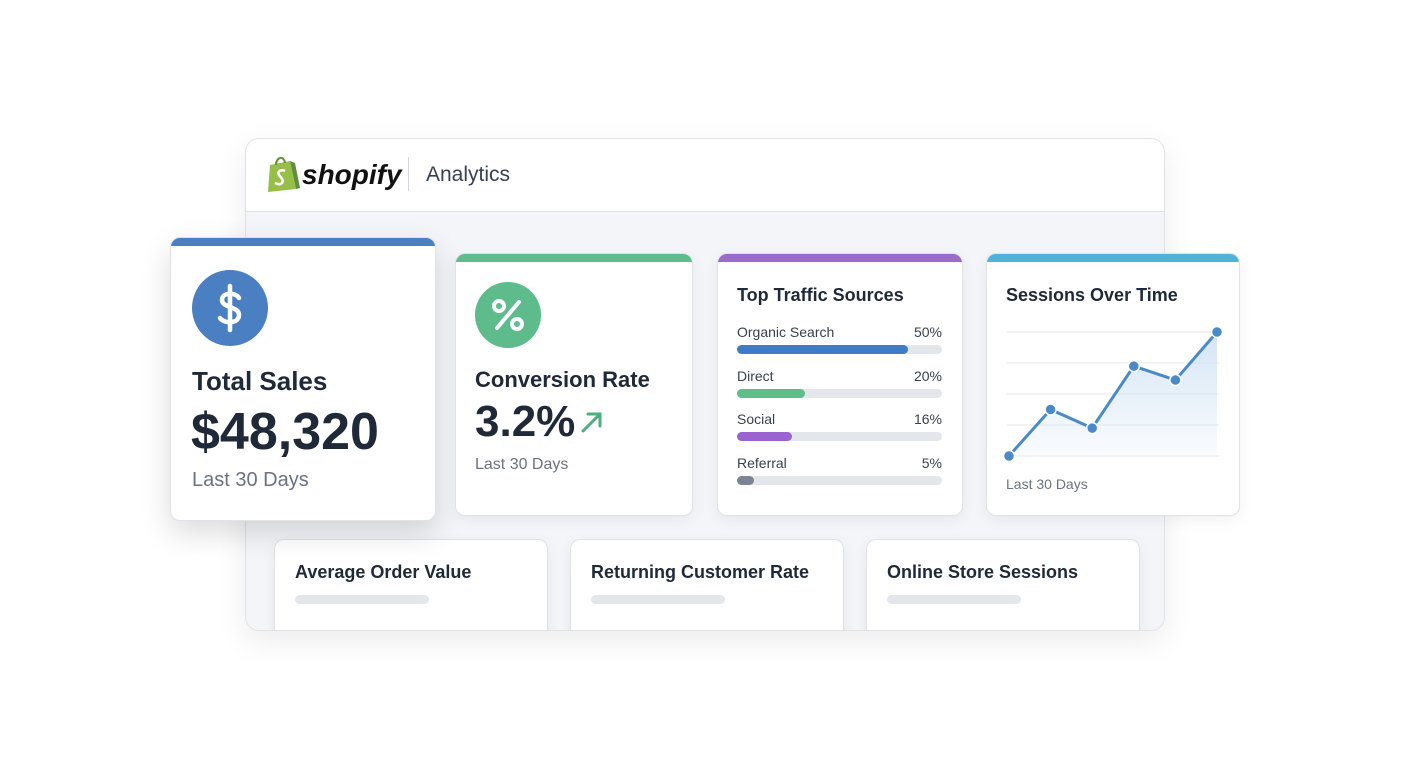 The width and height of the screenshot is (1408, 768). Describe the element at coordinates (383, 572) in the screenshot. I see `card-title: Average Order Value` at that location.